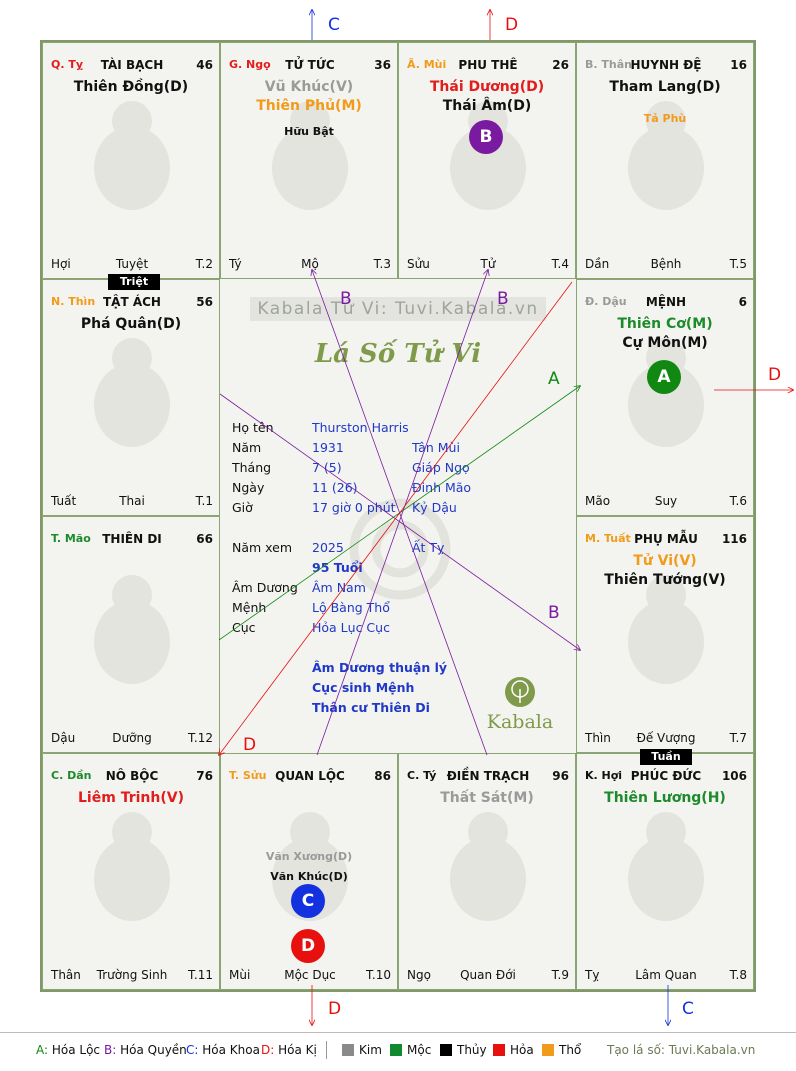 Image resolution: width=796 pixels, height=1071 pixels. What do you see at coordinates (665, 343) in the screenshot?
I see `main-star: Cự Môn(M)` at bounding box center [665, 343].